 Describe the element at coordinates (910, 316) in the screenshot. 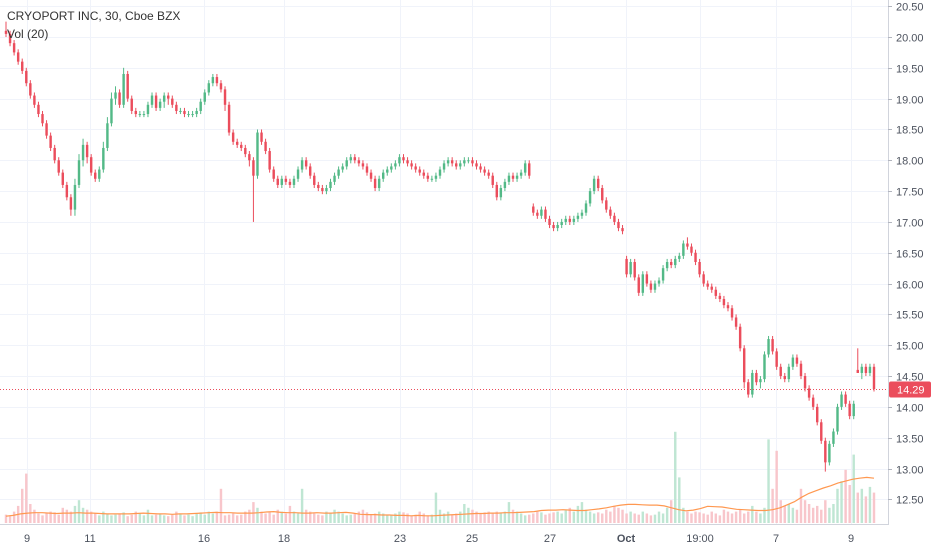

I see `y-tick-label: 15.50` at that location.